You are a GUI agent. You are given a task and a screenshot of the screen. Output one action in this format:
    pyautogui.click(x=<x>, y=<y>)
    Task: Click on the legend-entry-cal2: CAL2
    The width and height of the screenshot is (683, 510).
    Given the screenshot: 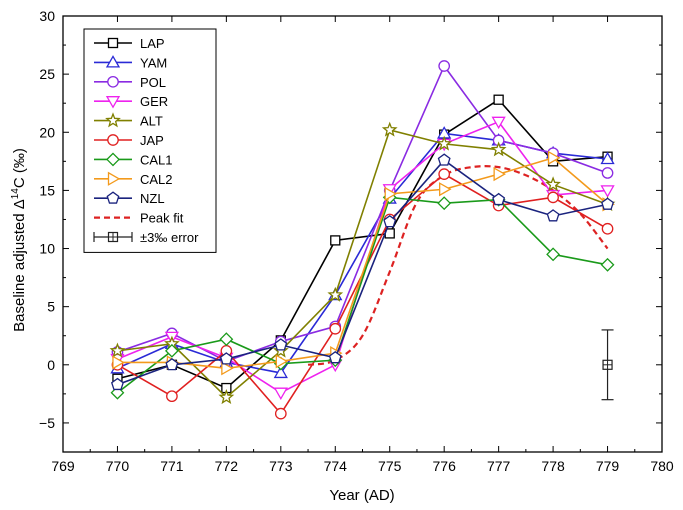 What is the action you would take?
    pyautogui.click(x=133, y=179)
    